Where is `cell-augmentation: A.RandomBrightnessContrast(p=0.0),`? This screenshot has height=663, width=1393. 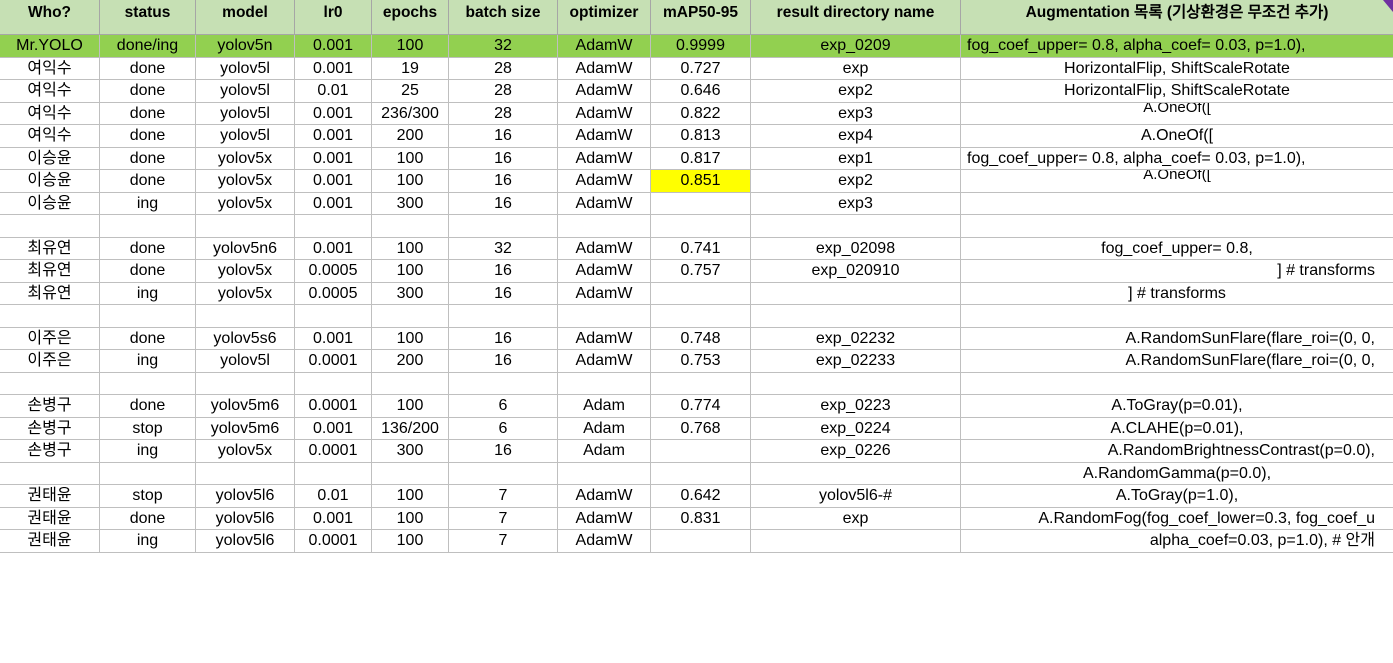 cell-augmentation: A.RandomBrightnessContrast(p=0.0), is located at coordinates (1177, 451).